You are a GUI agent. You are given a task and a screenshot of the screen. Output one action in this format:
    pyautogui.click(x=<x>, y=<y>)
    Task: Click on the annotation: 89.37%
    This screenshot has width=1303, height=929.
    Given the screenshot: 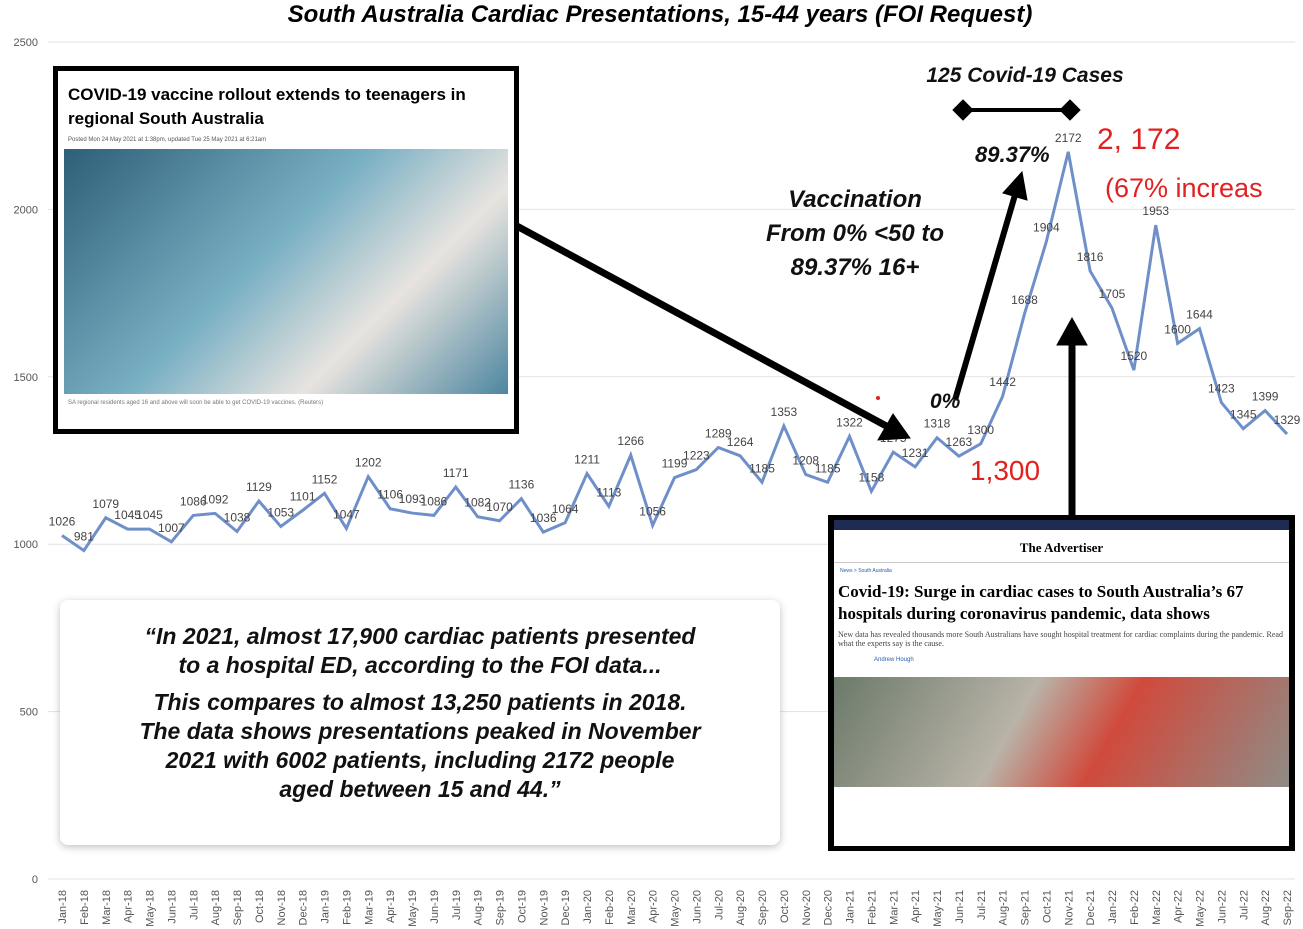 What is the action you would take?
    pyautogui.click(x=1012, y=154)
    